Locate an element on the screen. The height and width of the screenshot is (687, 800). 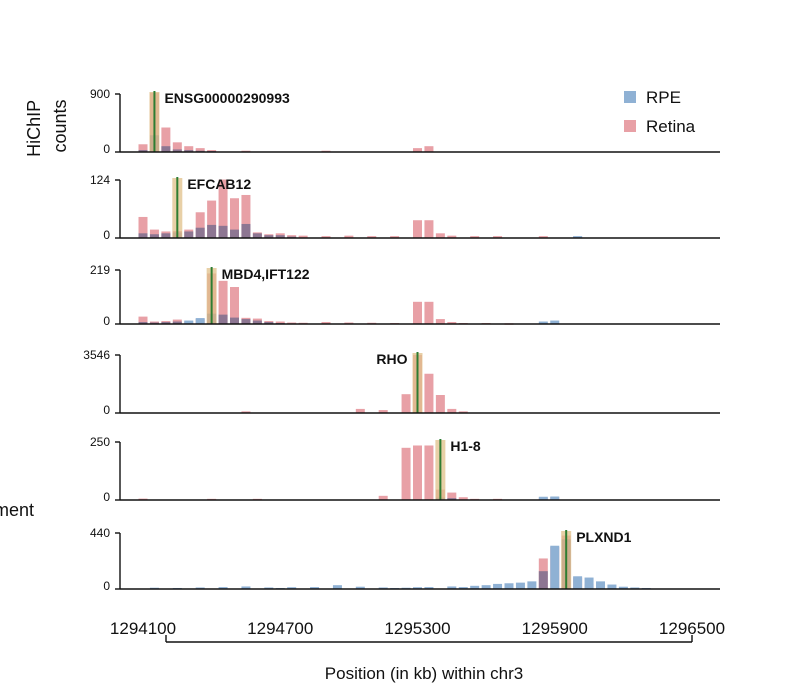
x-tick-label-1: 1294700 is located at coordinates (280, 628).